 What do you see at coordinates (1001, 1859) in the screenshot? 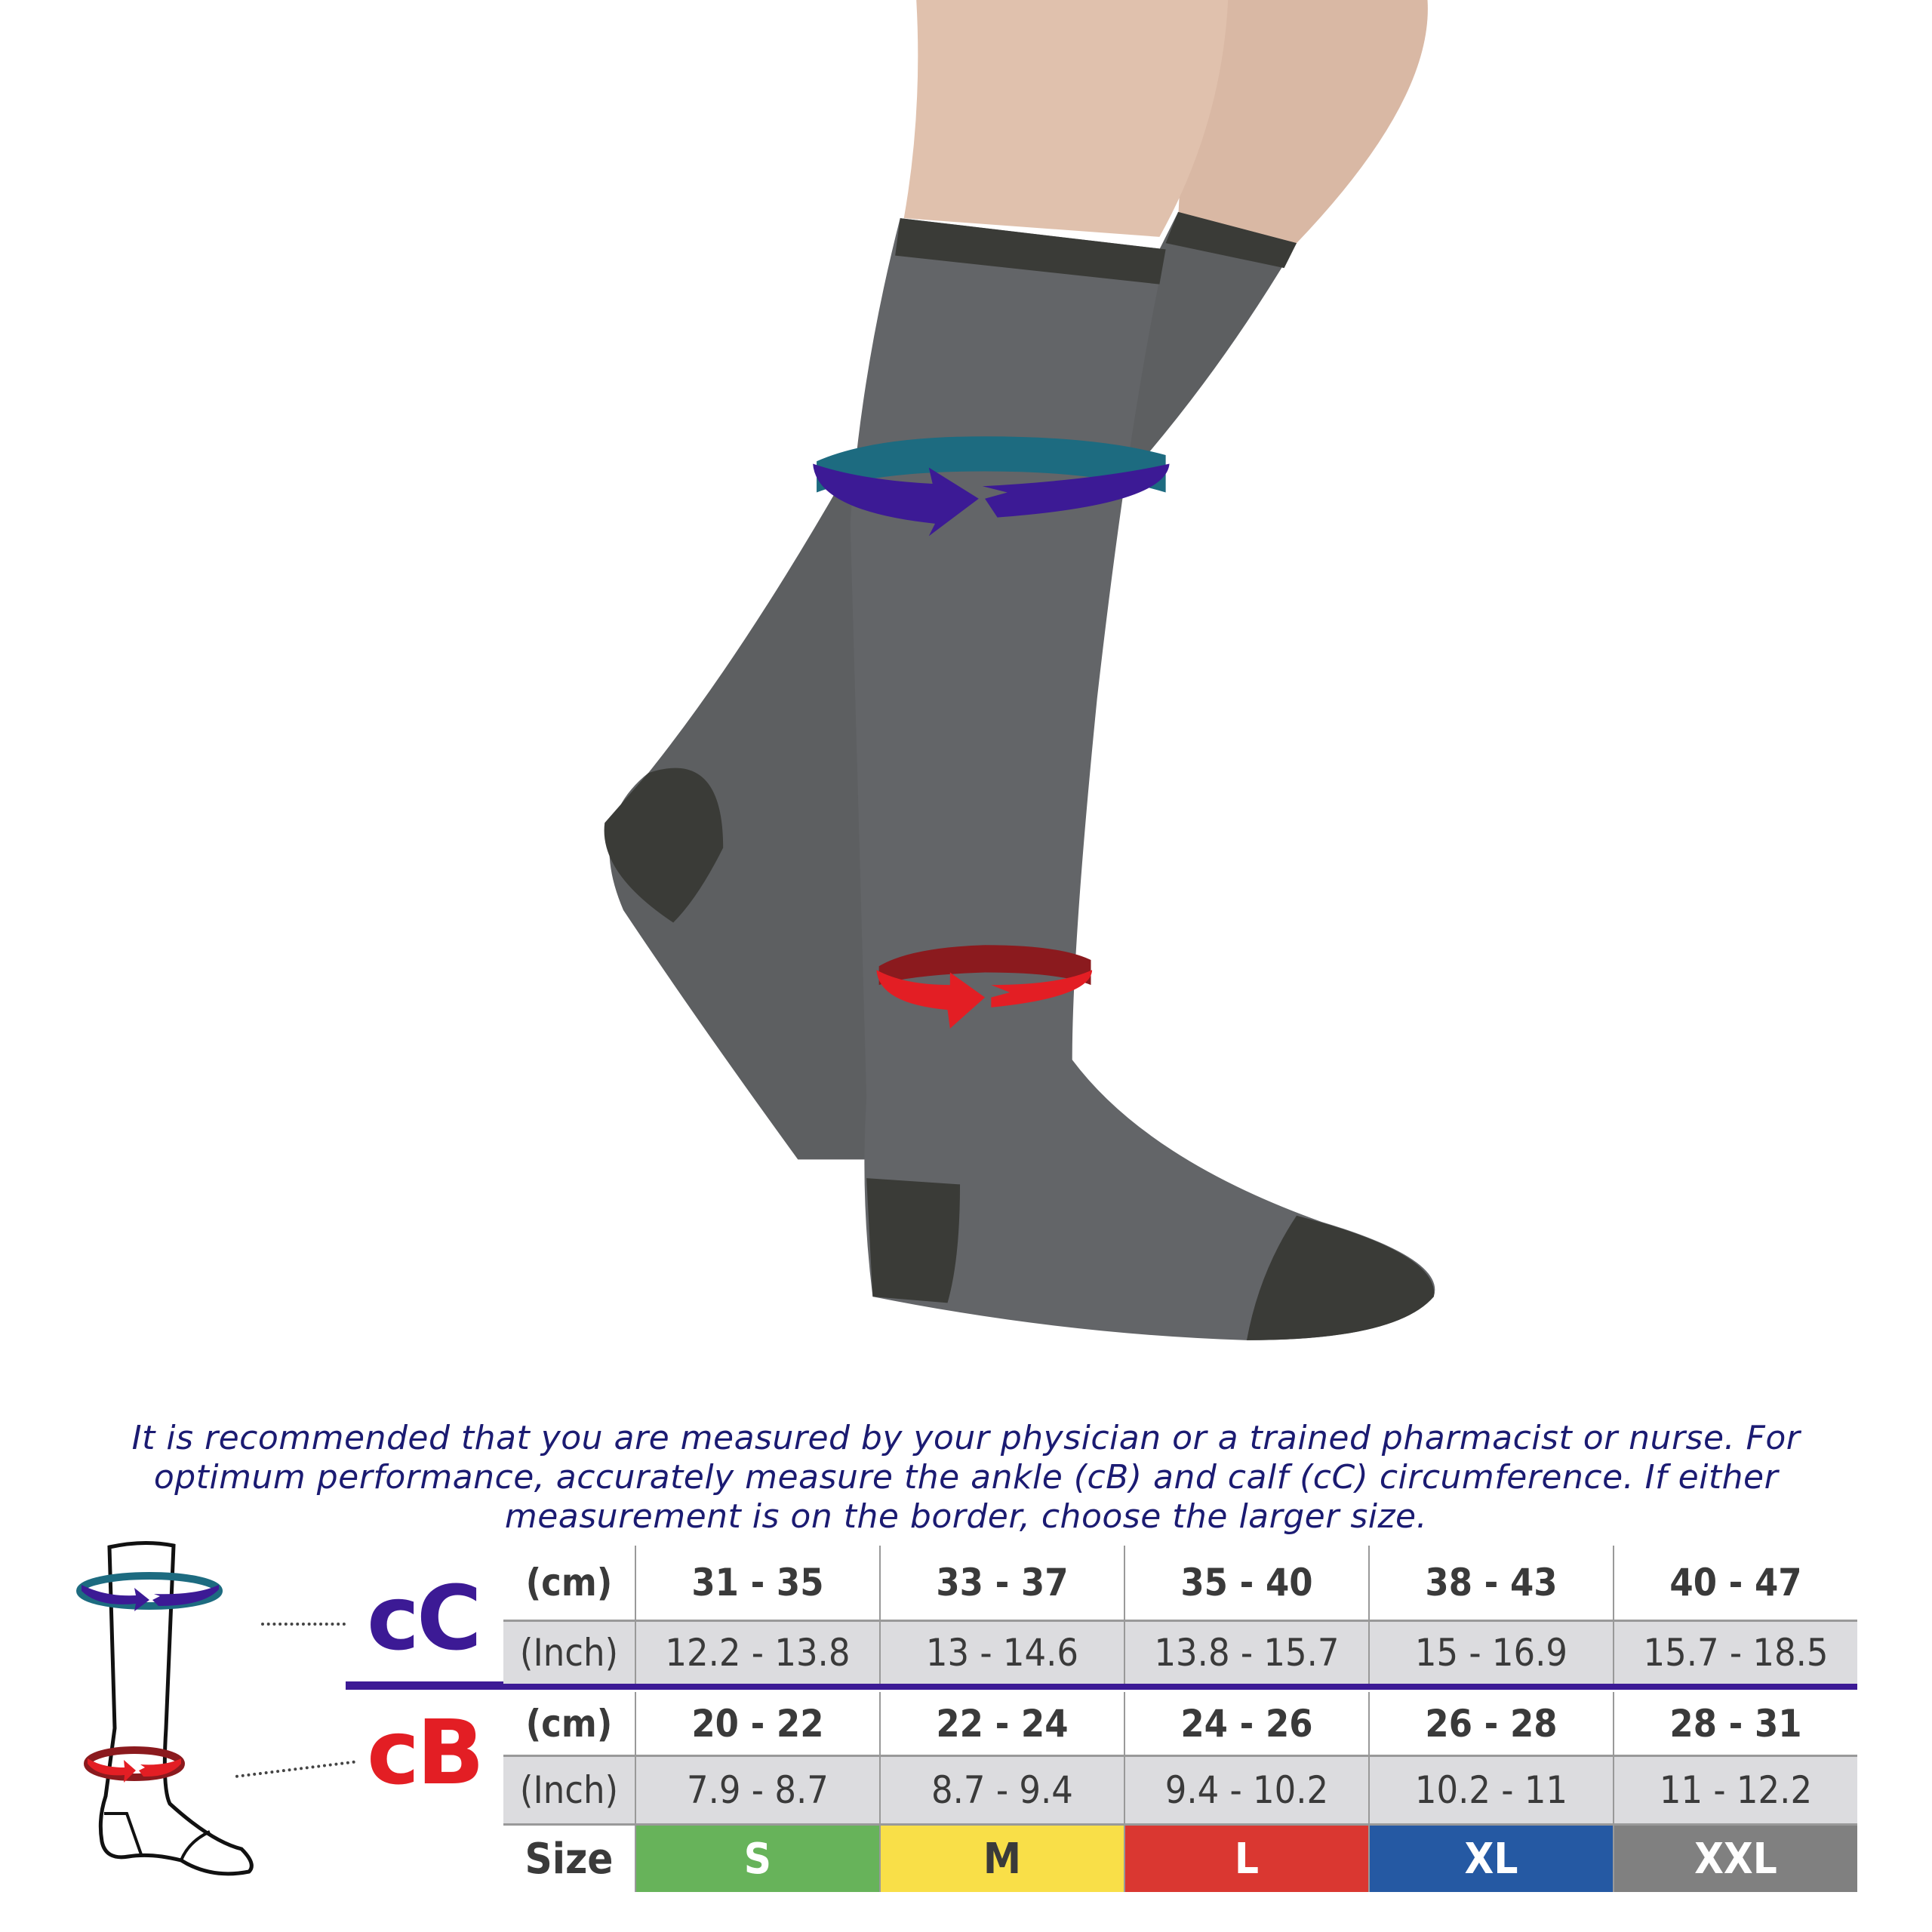
I see `size-badge-m: M` at bounding box center [1001, 1859].